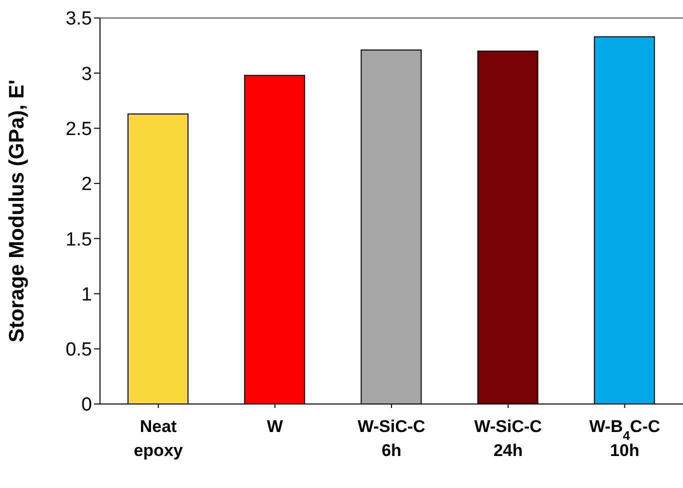 Image resolution: width=683 pixels, height=488 pixels. I want to click on y-tick-label: 3, so click(86, 74).